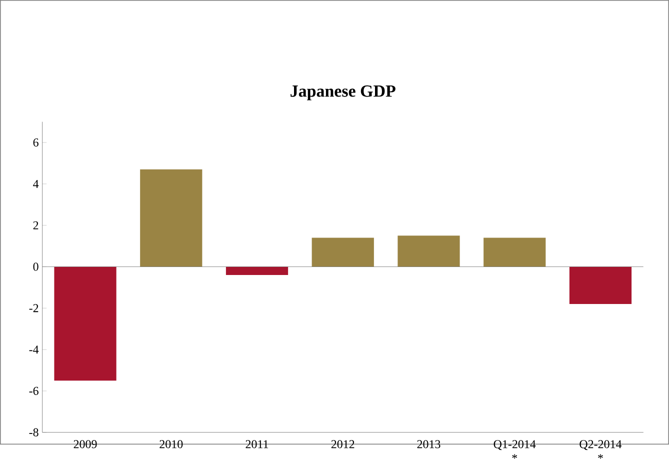 This screenshot has width=669, height=465. I want to click on y-tick-label: 2, so click(35, 225).